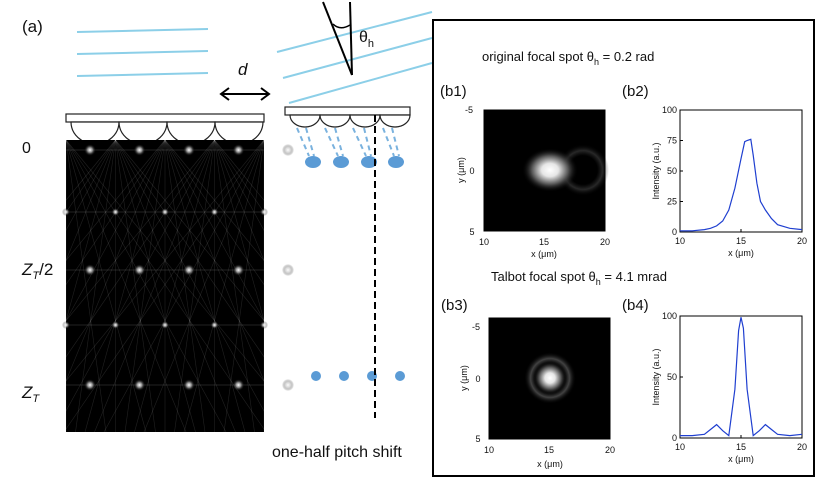 The image size is (817, 478). Describe the element at coordinates (741, 377) in the screenshot. I see `b4-plot-area` at that location.